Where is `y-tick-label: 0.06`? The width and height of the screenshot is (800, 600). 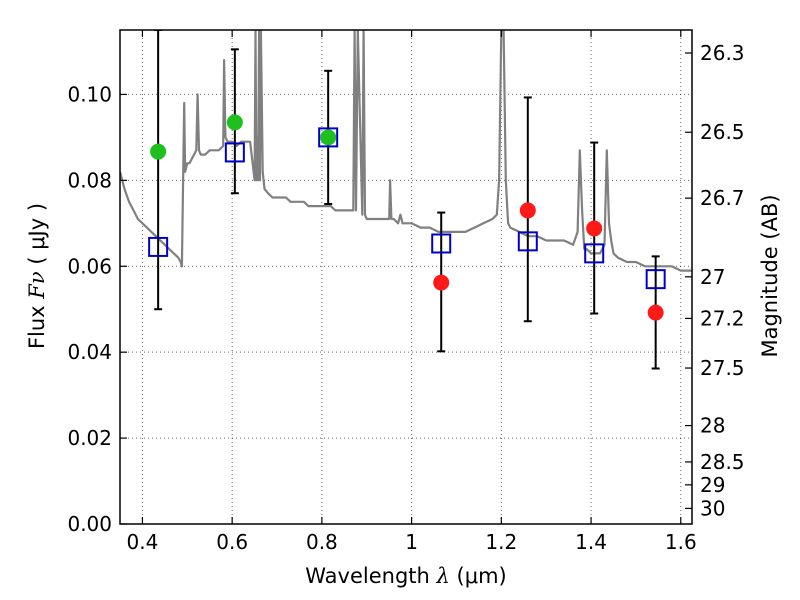
y-tick-label: 0.06 is located at coordinates (89, 266).